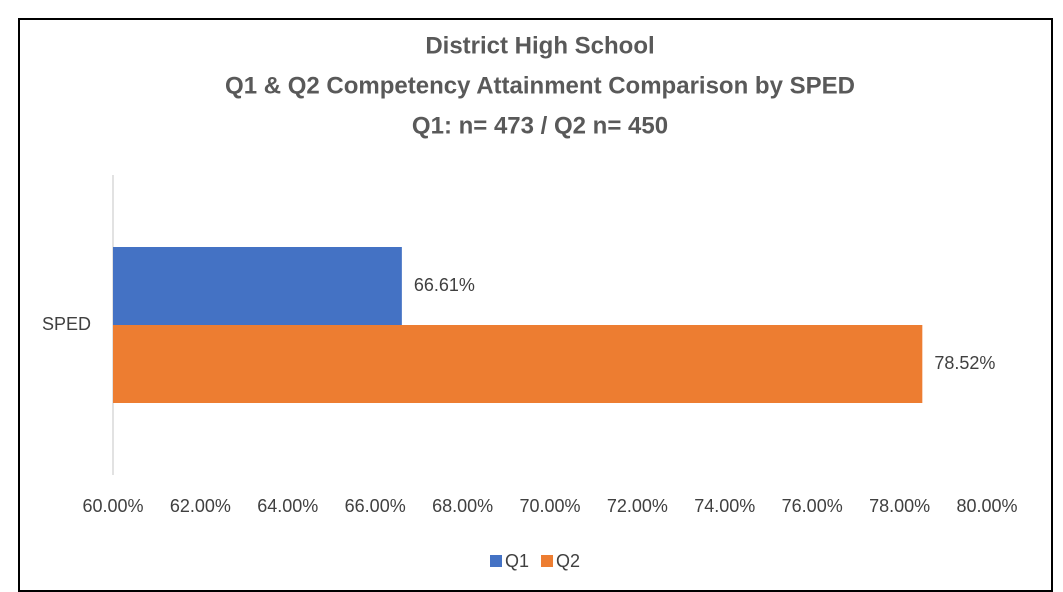 This screenshot has height=592, width=1063. I want to click on x-tick-label: 70.00%, so click(549, 506).